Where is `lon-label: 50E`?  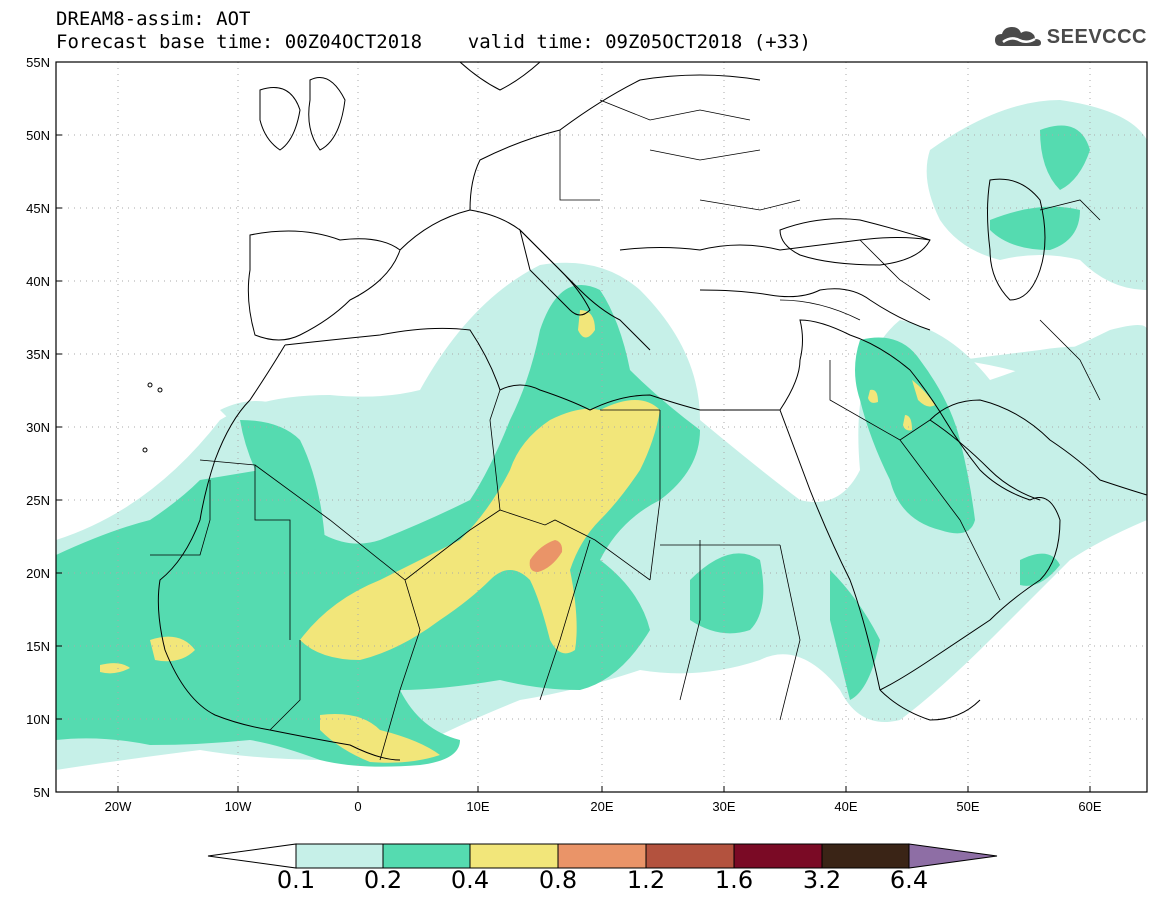 lon-label: 50E is located at coordinates (967, 806).